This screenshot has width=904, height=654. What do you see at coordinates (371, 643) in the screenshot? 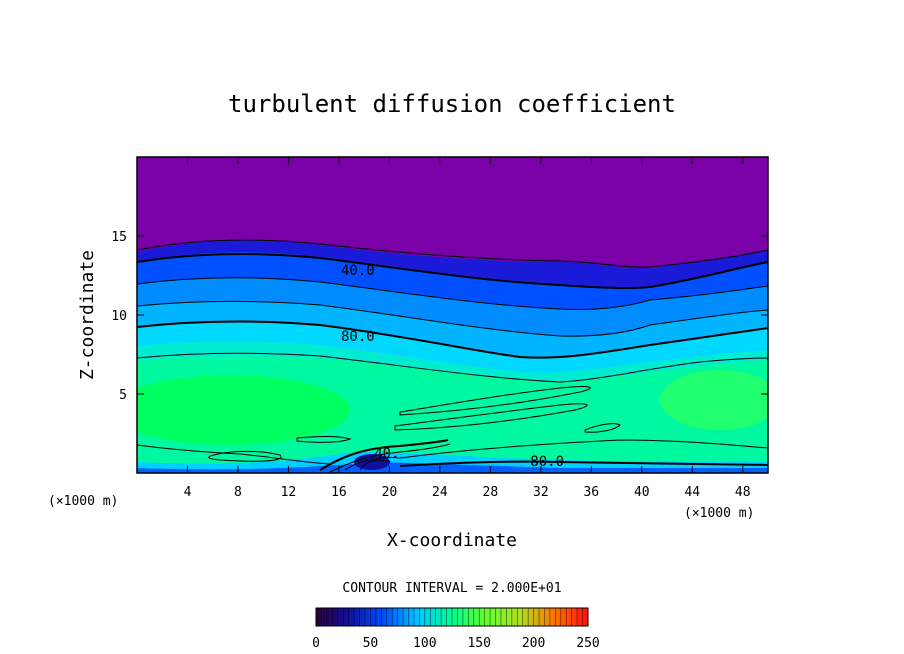
I see `colorbar-tick-label: 50` at bounding box center [371, 643].